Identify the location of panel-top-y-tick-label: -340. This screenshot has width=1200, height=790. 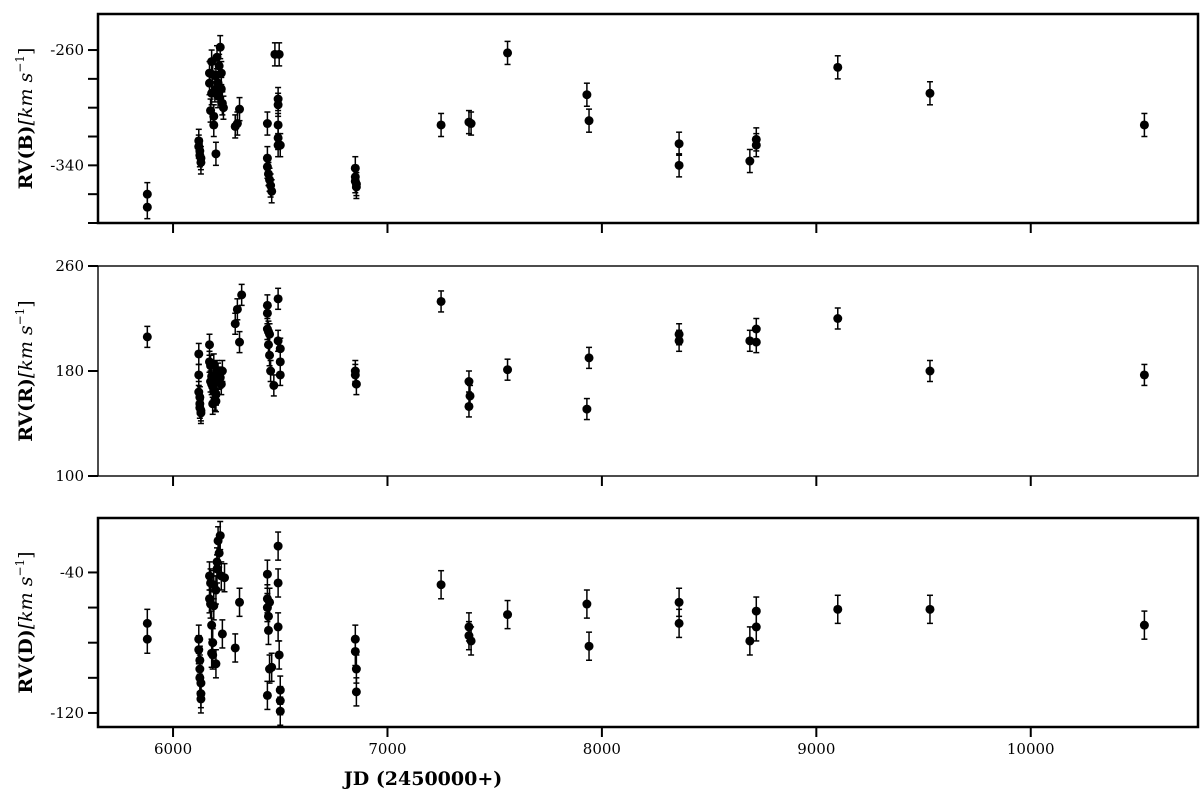
(67, 165).